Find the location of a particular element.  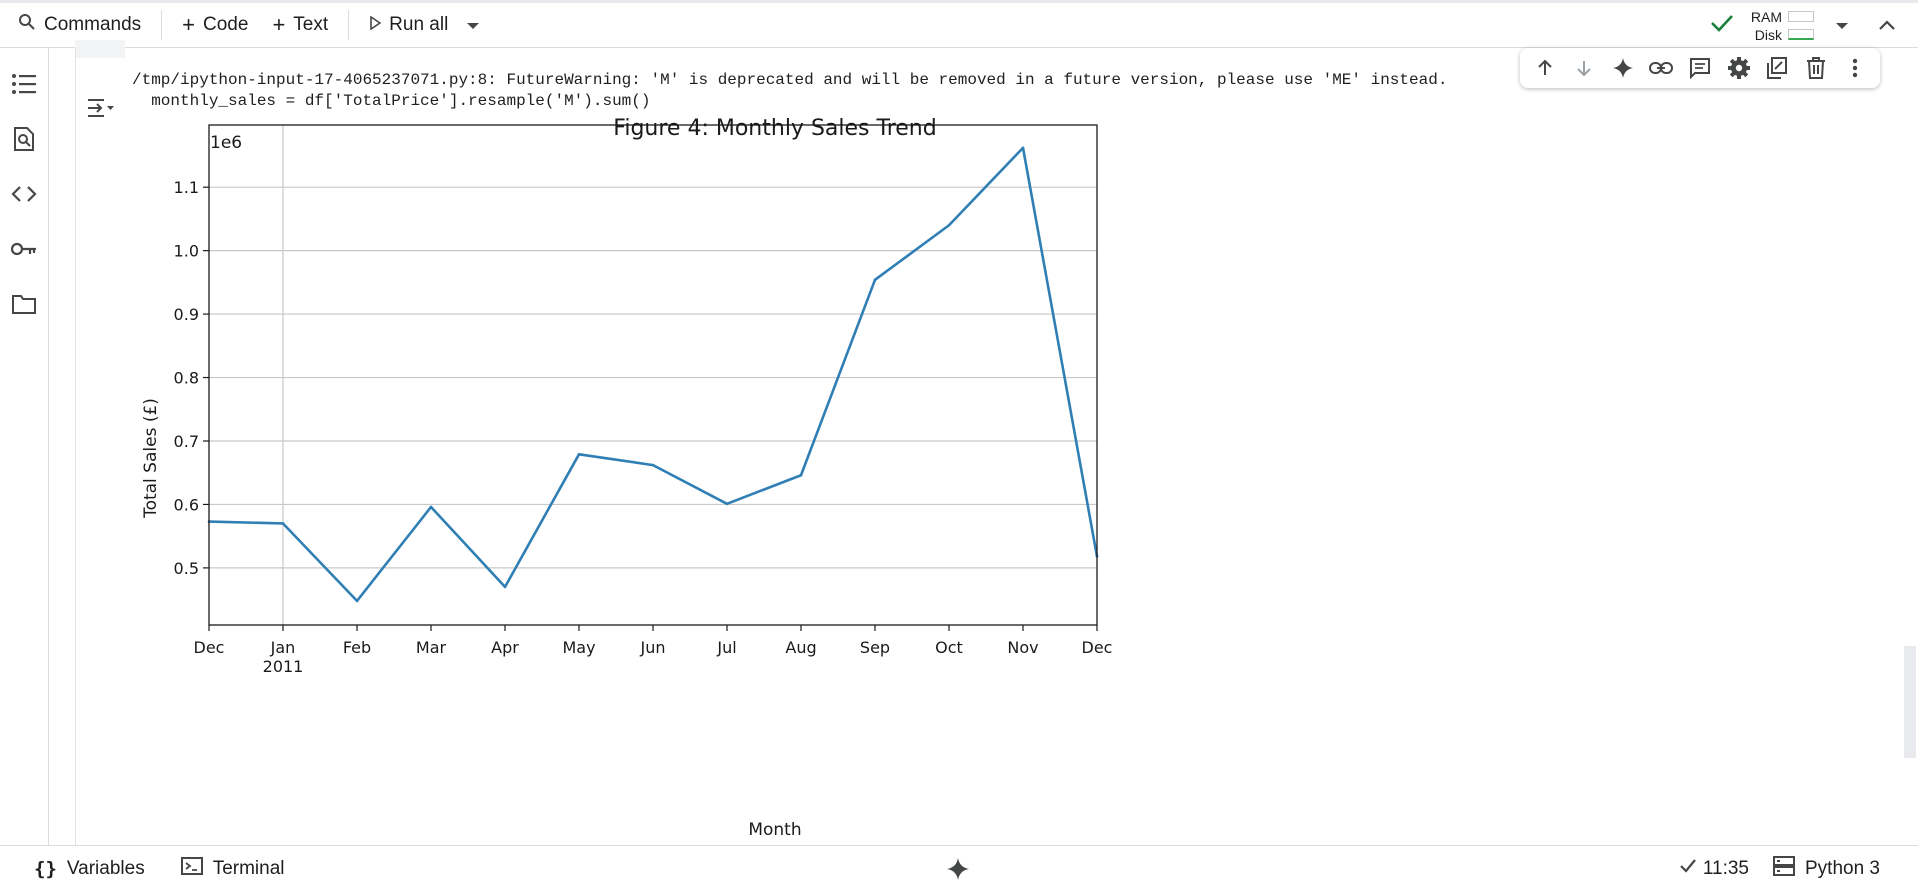

execution-status: 11:35 is located at coordinates (1714, 869).